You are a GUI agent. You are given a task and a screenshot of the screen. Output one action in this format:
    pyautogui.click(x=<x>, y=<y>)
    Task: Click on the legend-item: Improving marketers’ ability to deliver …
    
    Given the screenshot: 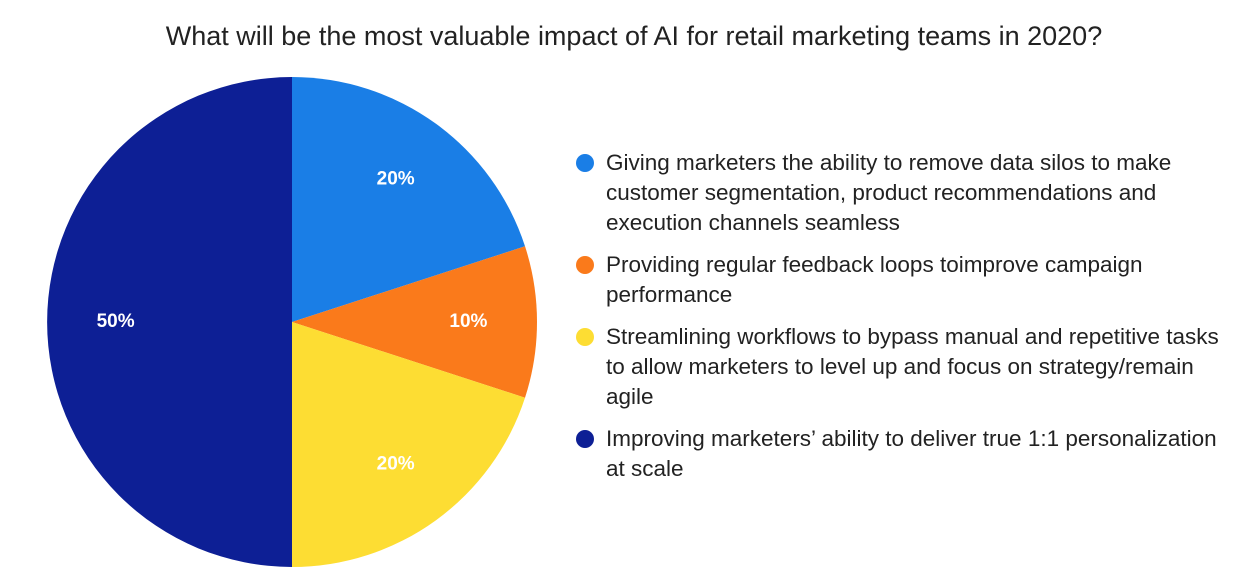 What is the action you would take?
    pyautogui.click(x=897, y=454)
    